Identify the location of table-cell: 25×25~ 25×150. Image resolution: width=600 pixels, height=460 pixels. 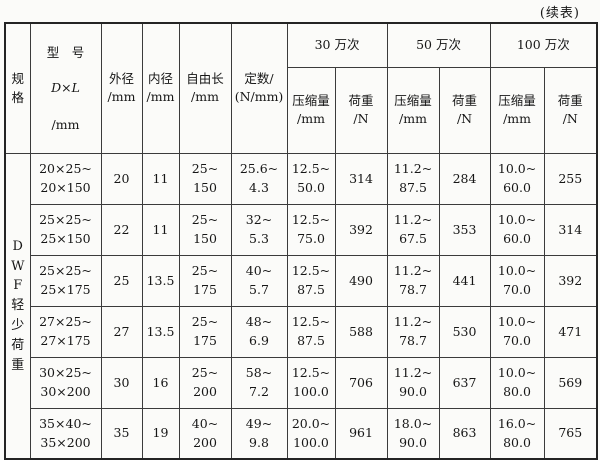
(65, 229).